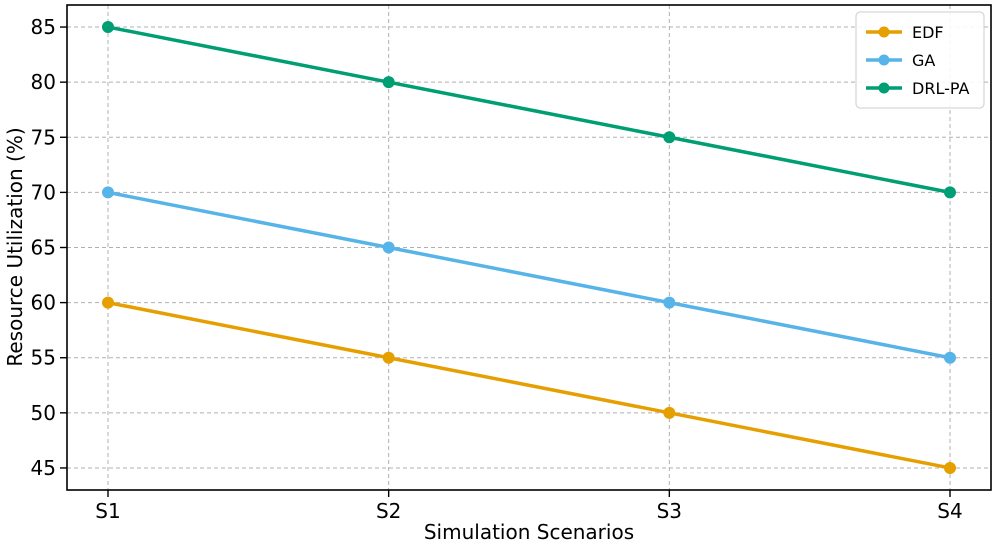  I want to click on legend-entry-drl-pa: DRL-PA, so click(917, 88).